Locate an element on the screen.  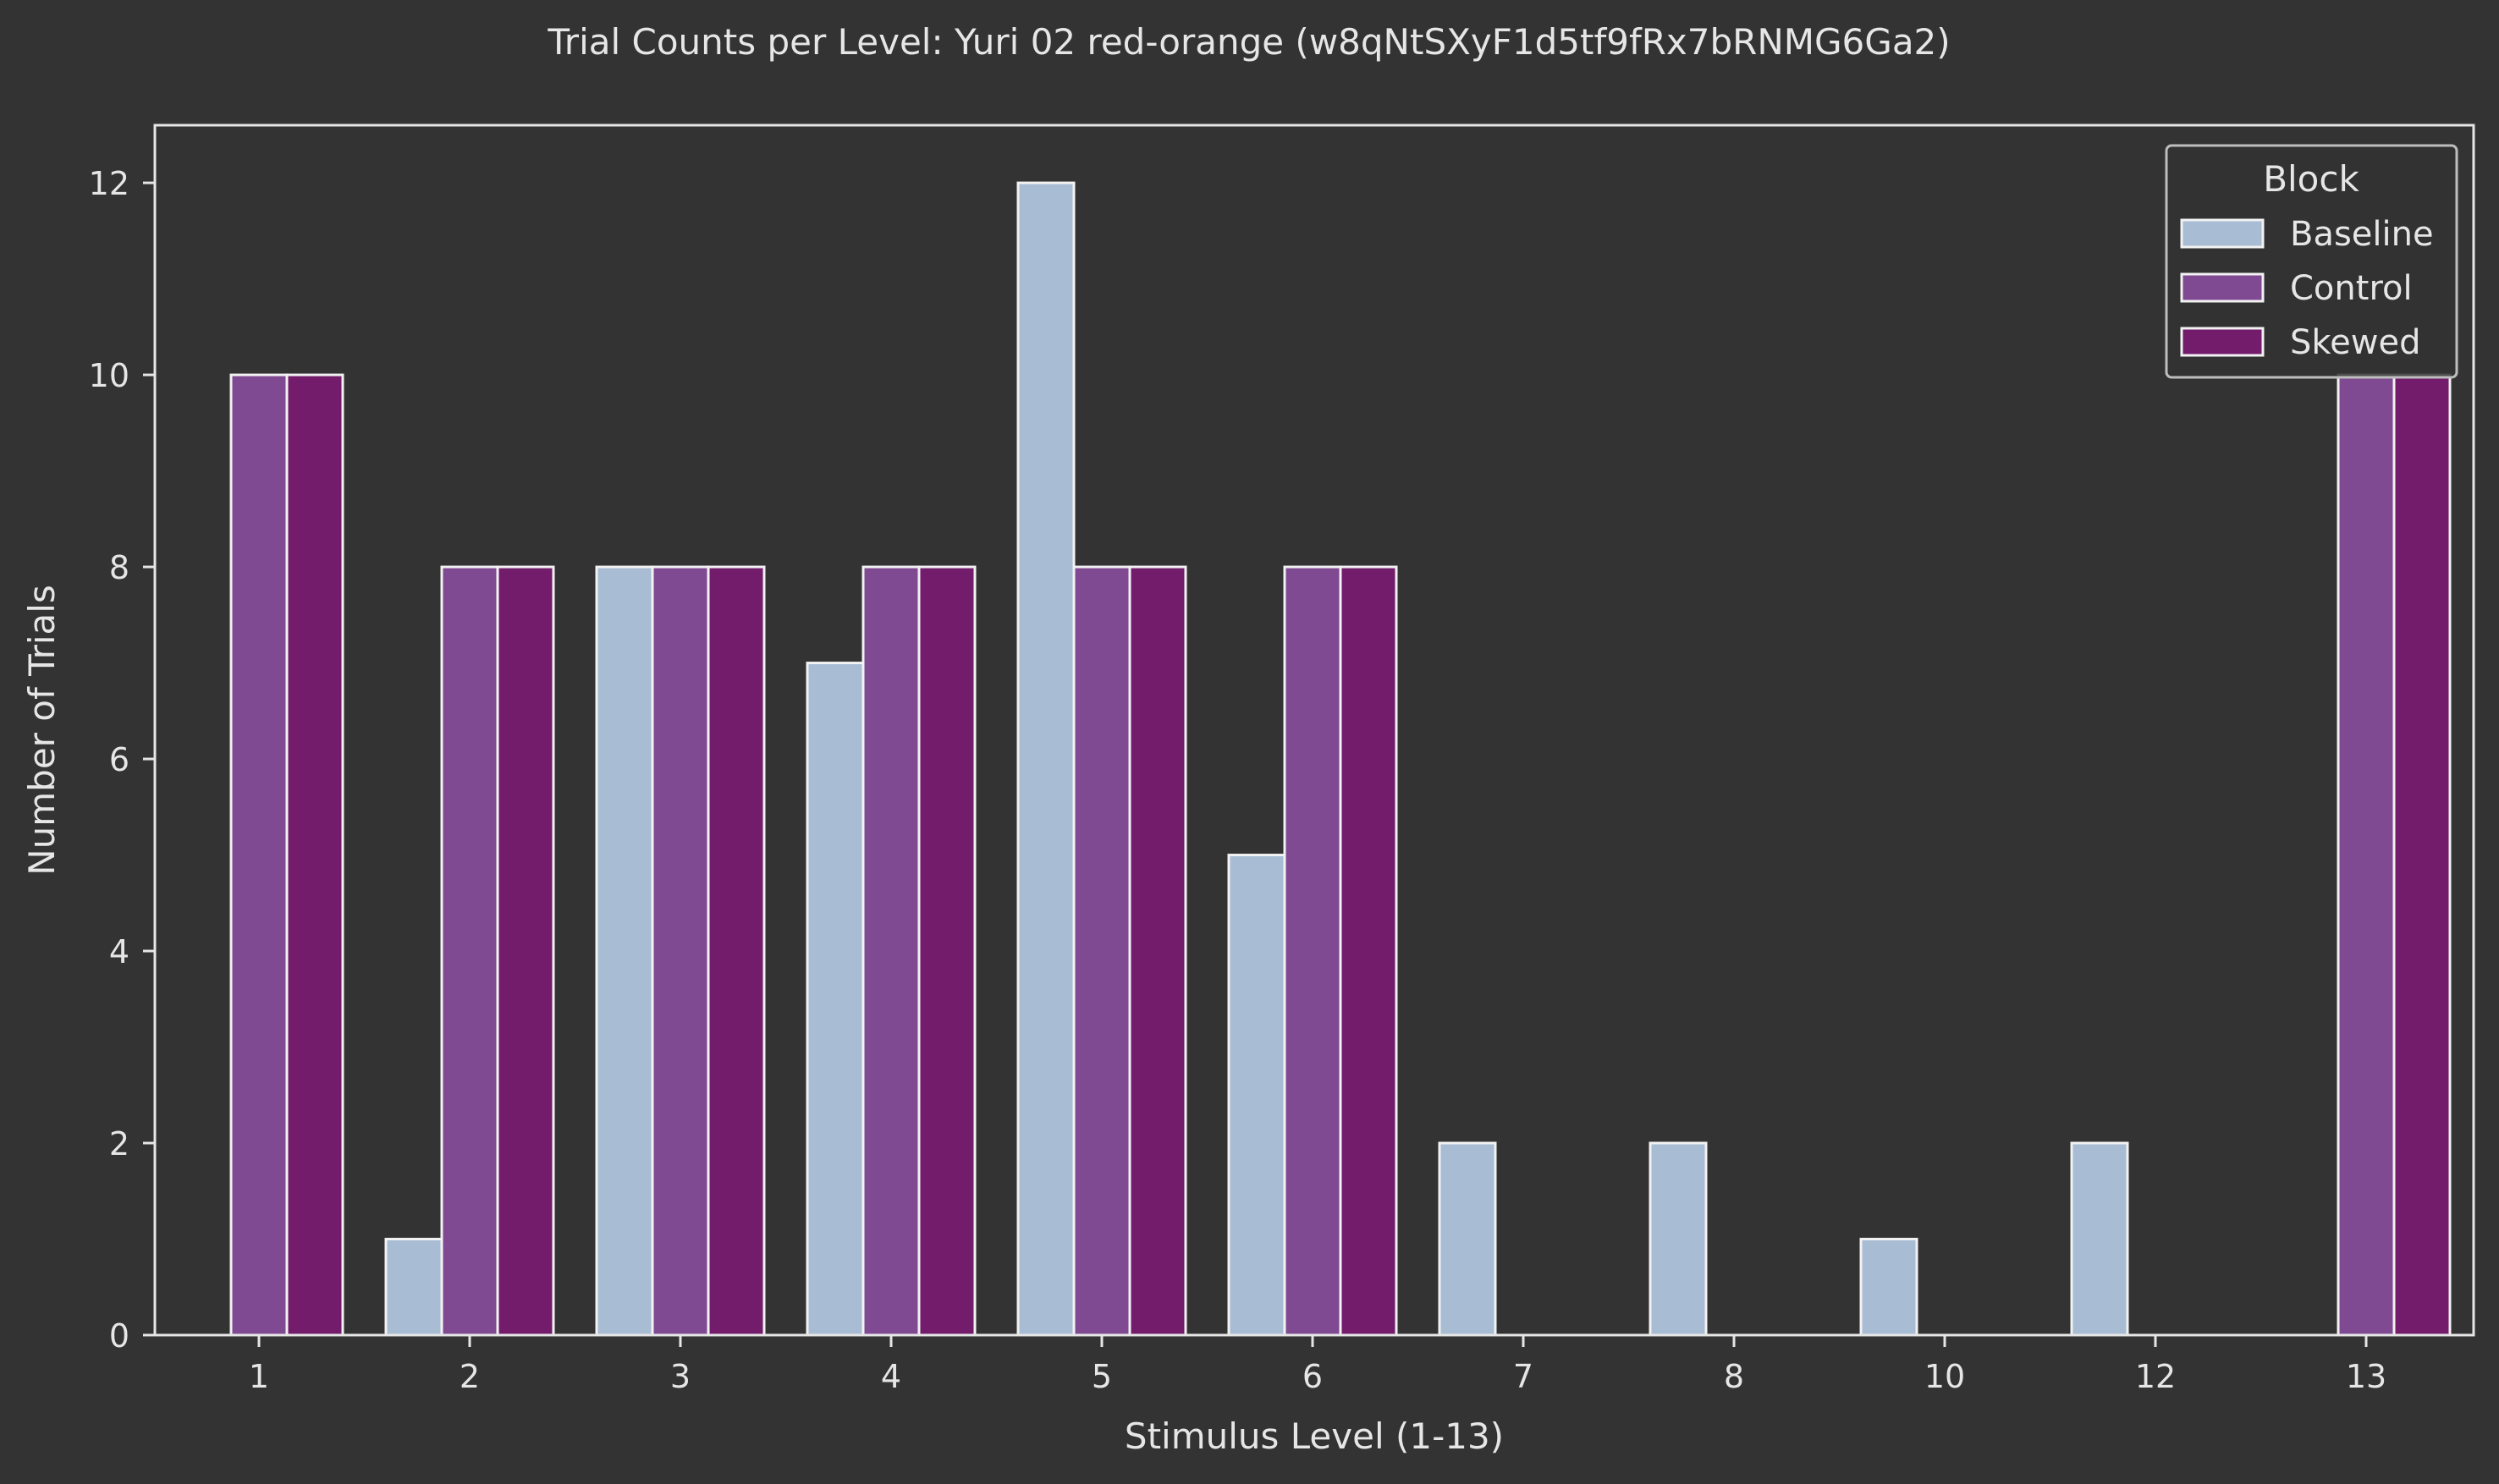
legend: Block Baseline Control Skewed is located at coordinates (2311, 261).